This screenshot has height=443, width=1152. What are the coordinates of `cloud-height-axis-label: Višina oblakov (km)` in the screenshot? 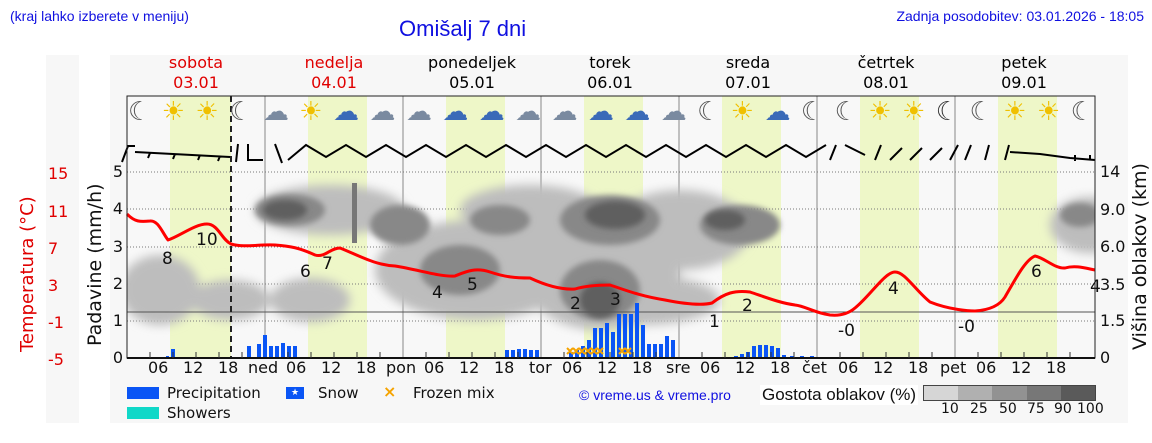 It's located at (1140, 256).